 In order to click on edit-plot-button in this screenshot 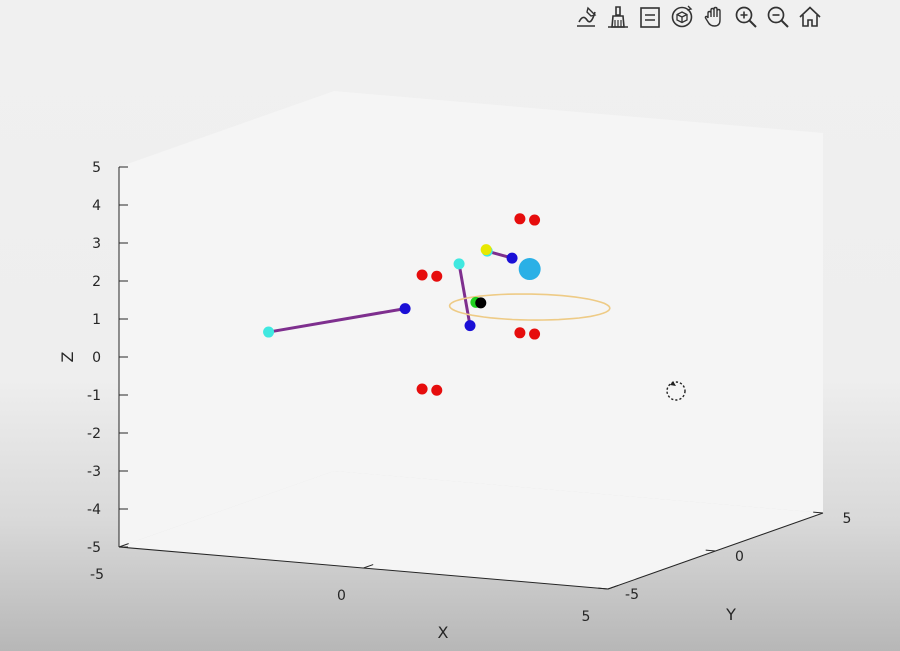, I will do `click(585, 19)`.